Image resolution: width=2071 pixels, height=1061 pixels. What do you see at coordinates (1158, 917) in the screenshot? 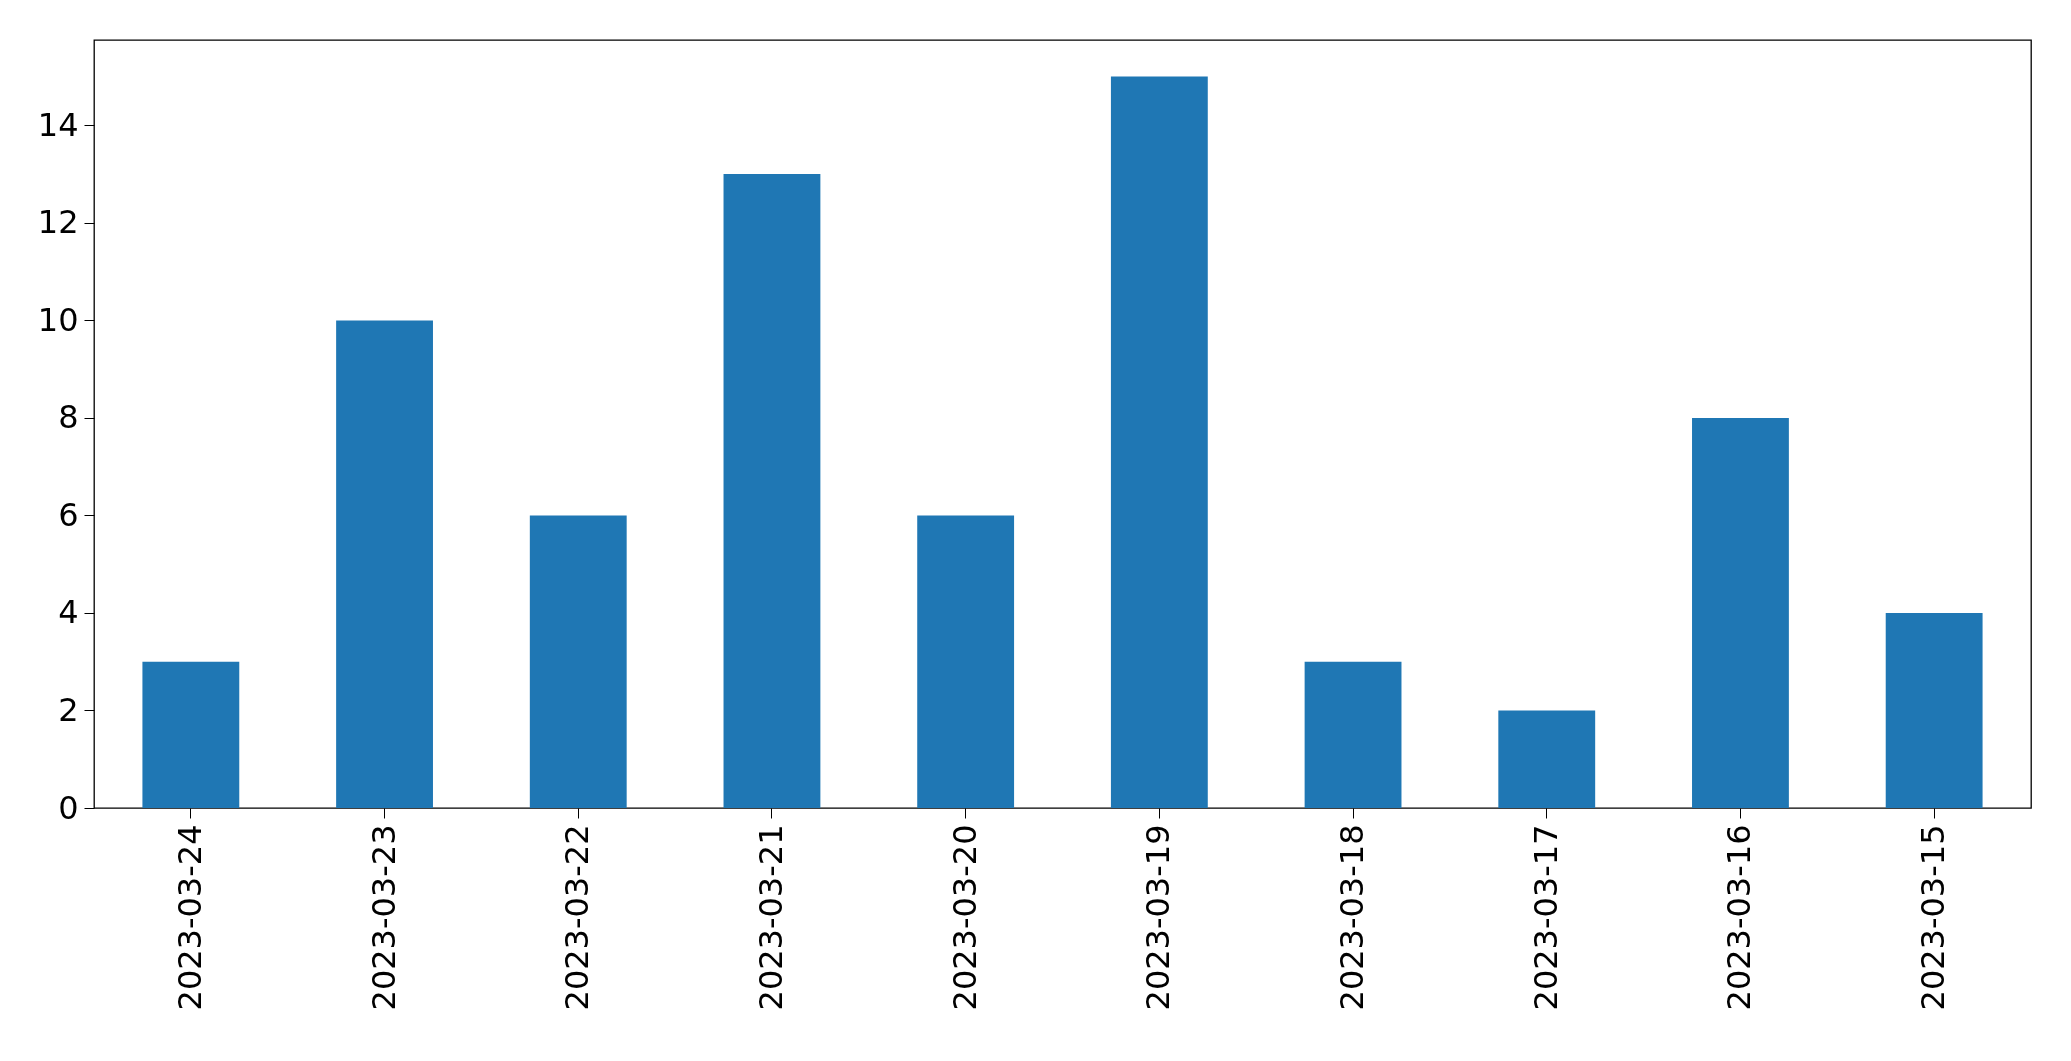
I see `x-tick-label: 2023-03-19` at bounding box center [1158, 917].